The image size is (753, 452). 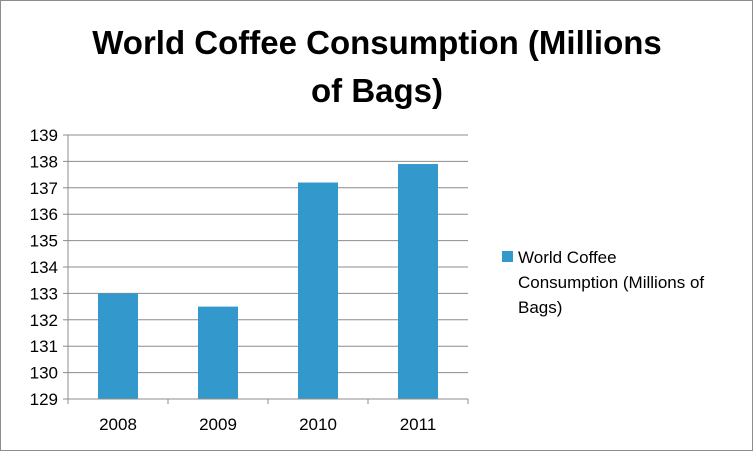 I want to click on y-tick-label: 132, so click(x=44, y=320).